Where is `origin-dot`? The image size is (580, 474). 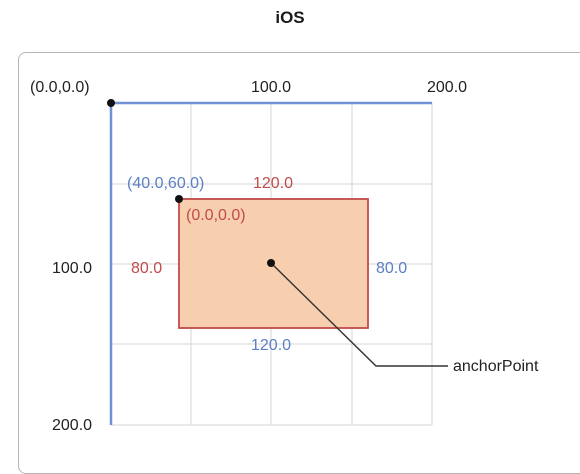 origin-dot is located at coordinates (111, 103).